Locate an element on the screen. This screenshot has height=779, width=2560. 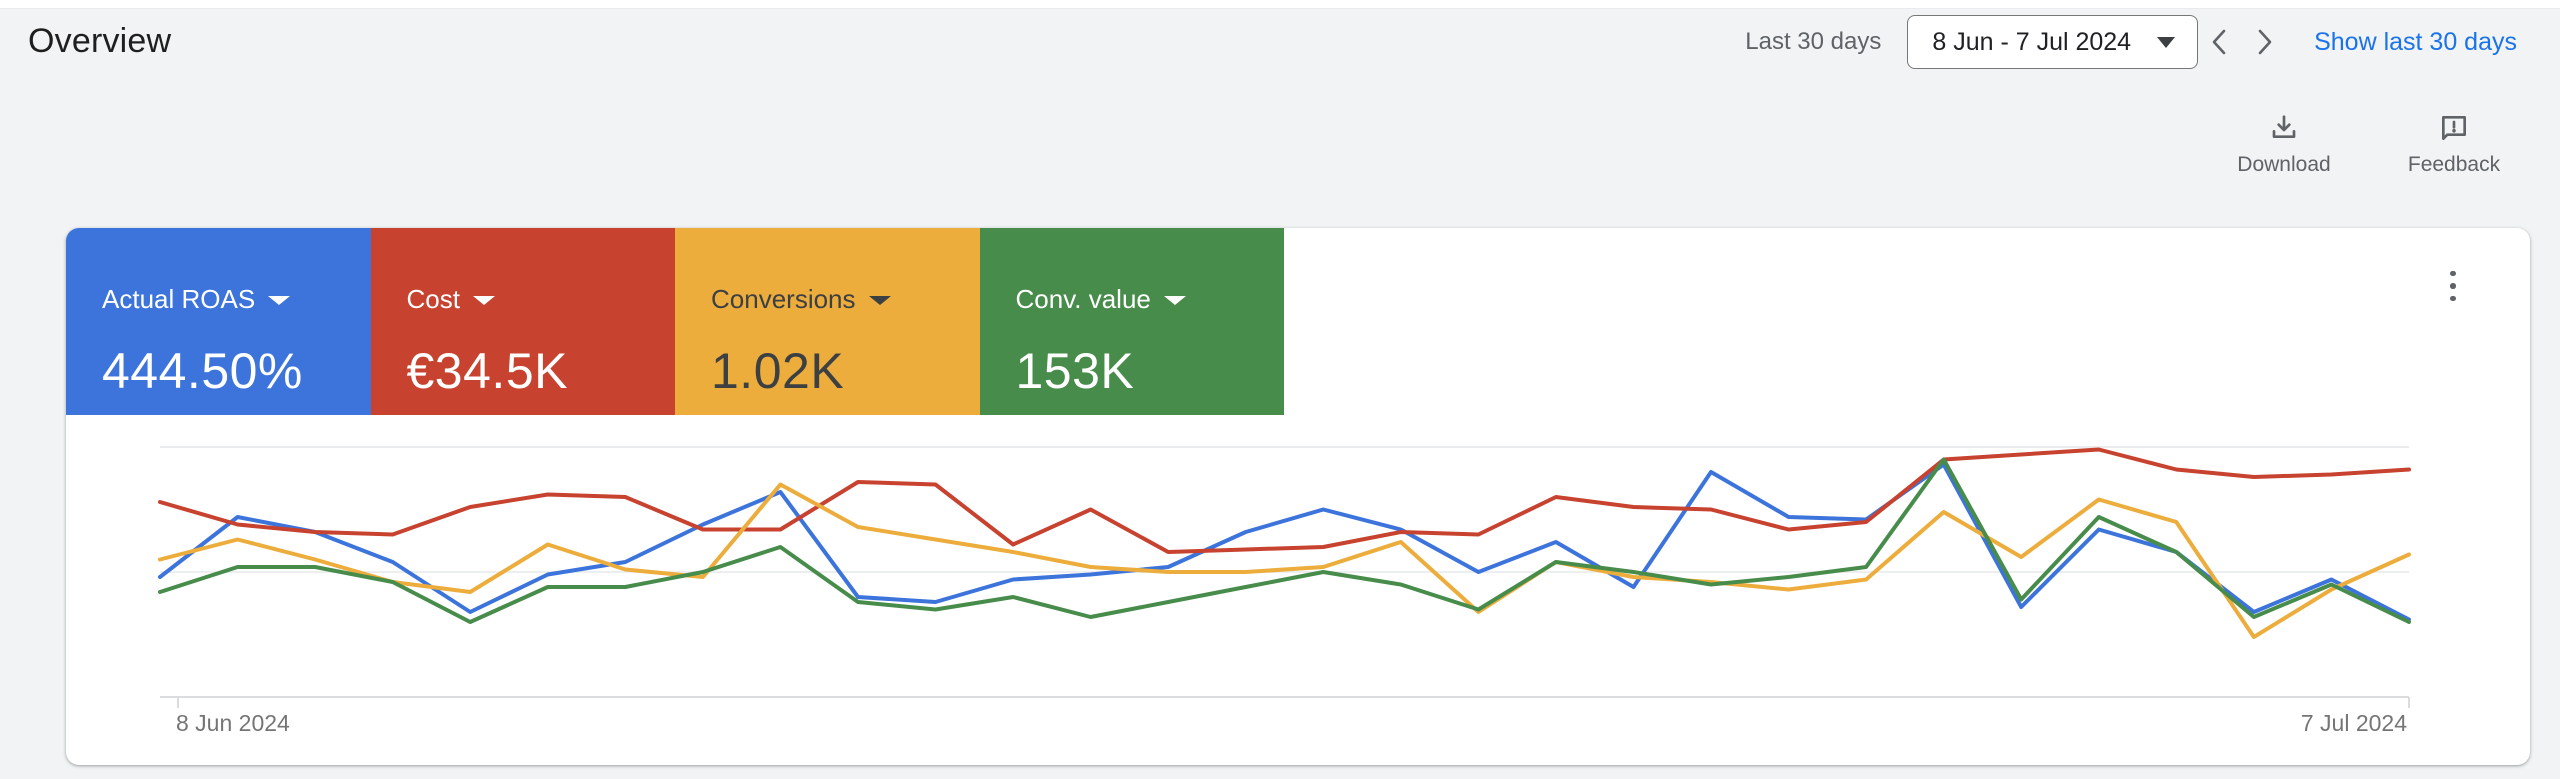
download-icon is located at coordinates (2284, 126).